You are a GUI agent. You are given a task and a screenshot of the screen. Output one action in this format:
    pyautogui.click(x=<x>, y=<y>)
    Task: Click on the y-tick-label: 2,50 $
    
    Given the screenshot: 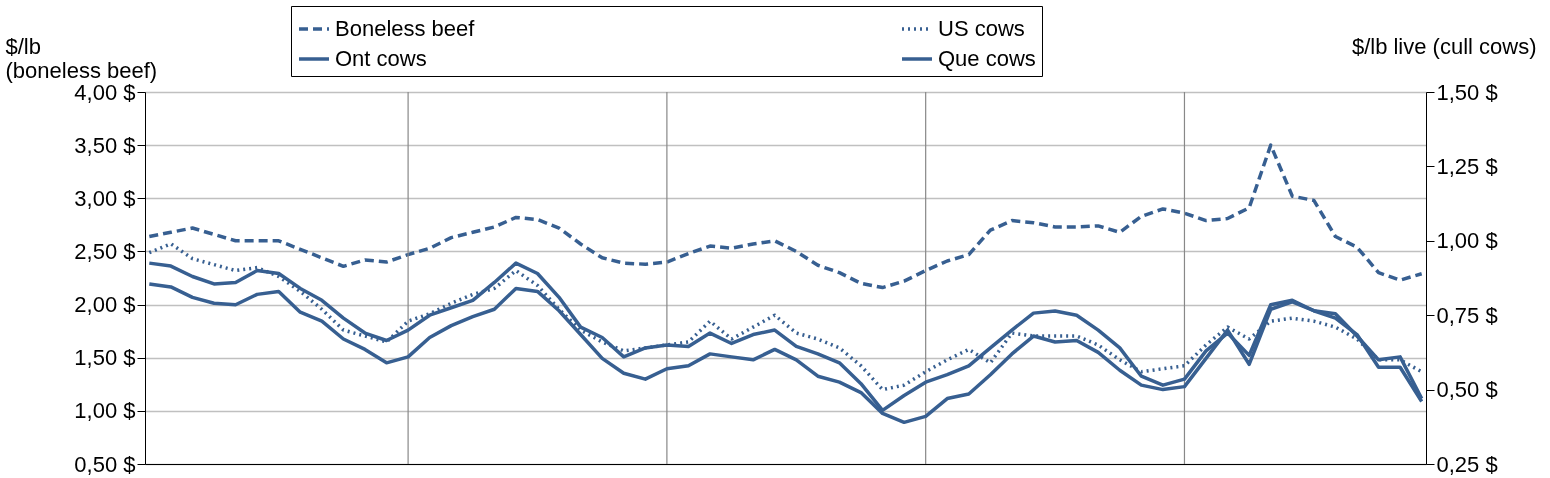 What is the action you would take?
    pyautogui.click(x=105, y=251)
    